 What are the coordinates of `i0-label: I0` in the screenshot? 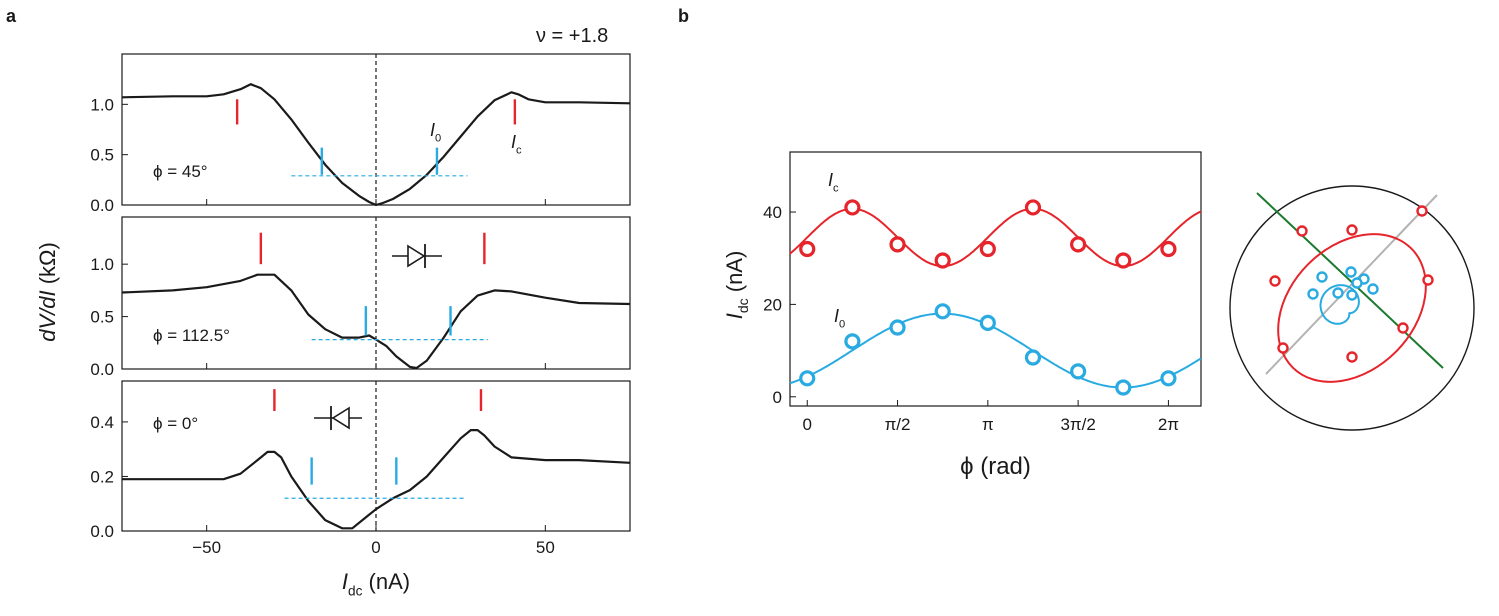 It's located at (435, 132).